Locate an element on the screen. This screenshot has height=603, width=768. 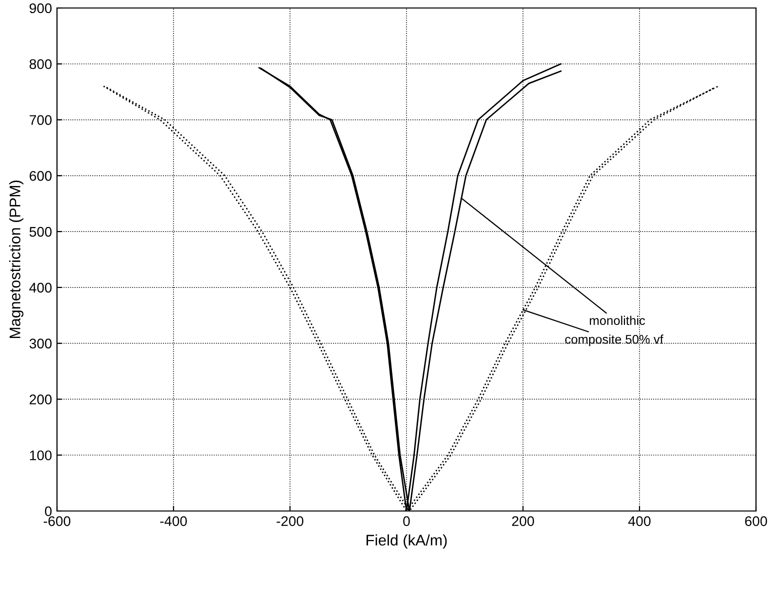
y-tick-label: 700 is located at coordinates (41, 120).